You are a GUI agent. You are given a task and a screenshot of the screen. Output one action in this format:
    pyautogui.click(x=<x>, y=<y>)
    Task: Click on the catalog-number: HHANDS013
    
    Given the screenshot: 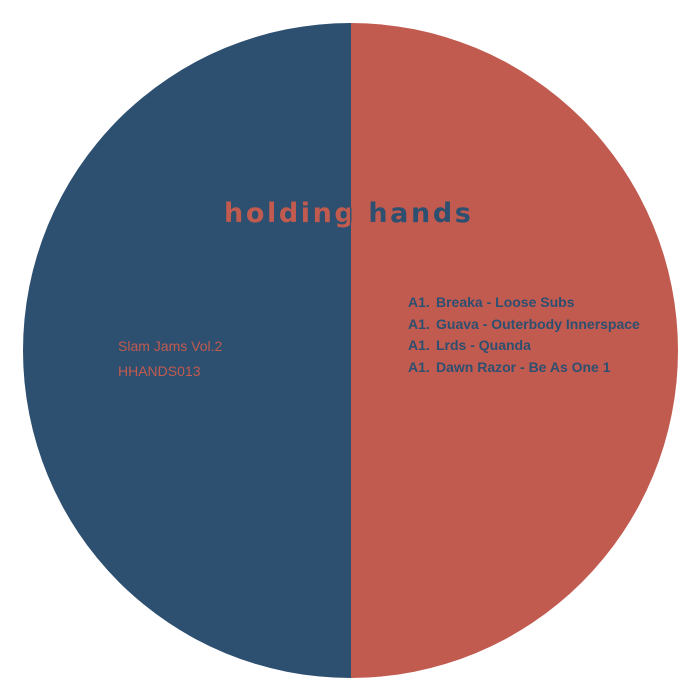 What is the action you would take?
    pyautogui.click(x=159, y=371)
    